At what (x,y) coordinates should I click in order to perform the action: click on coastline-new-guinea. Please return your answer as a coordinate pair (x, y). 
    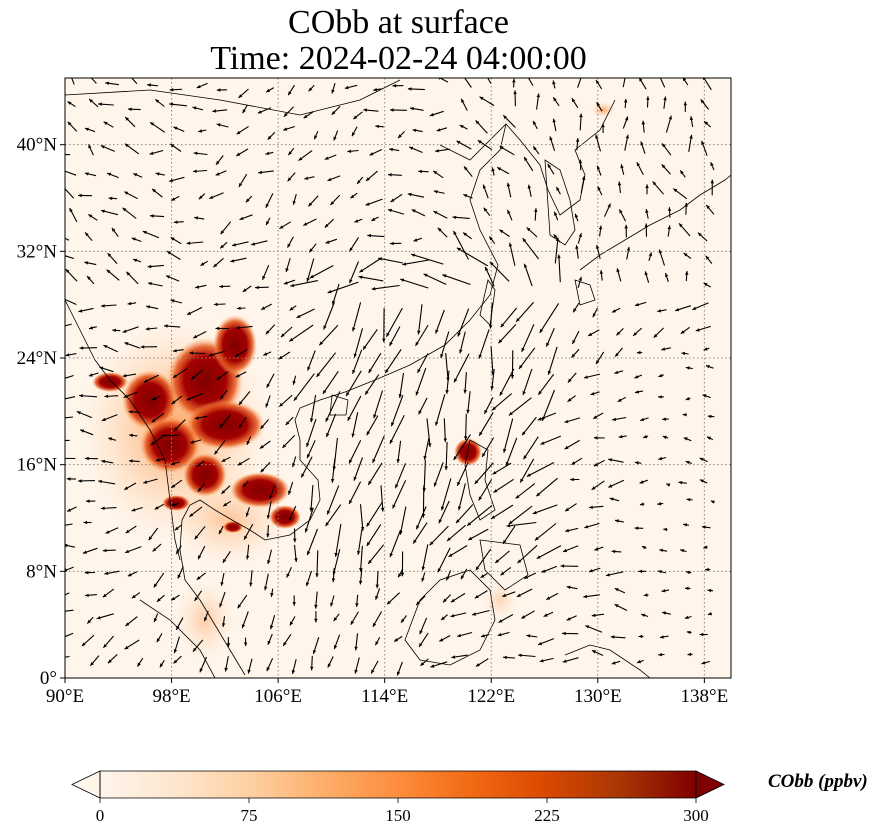
    Looking at the image, I should click on (607, 661).